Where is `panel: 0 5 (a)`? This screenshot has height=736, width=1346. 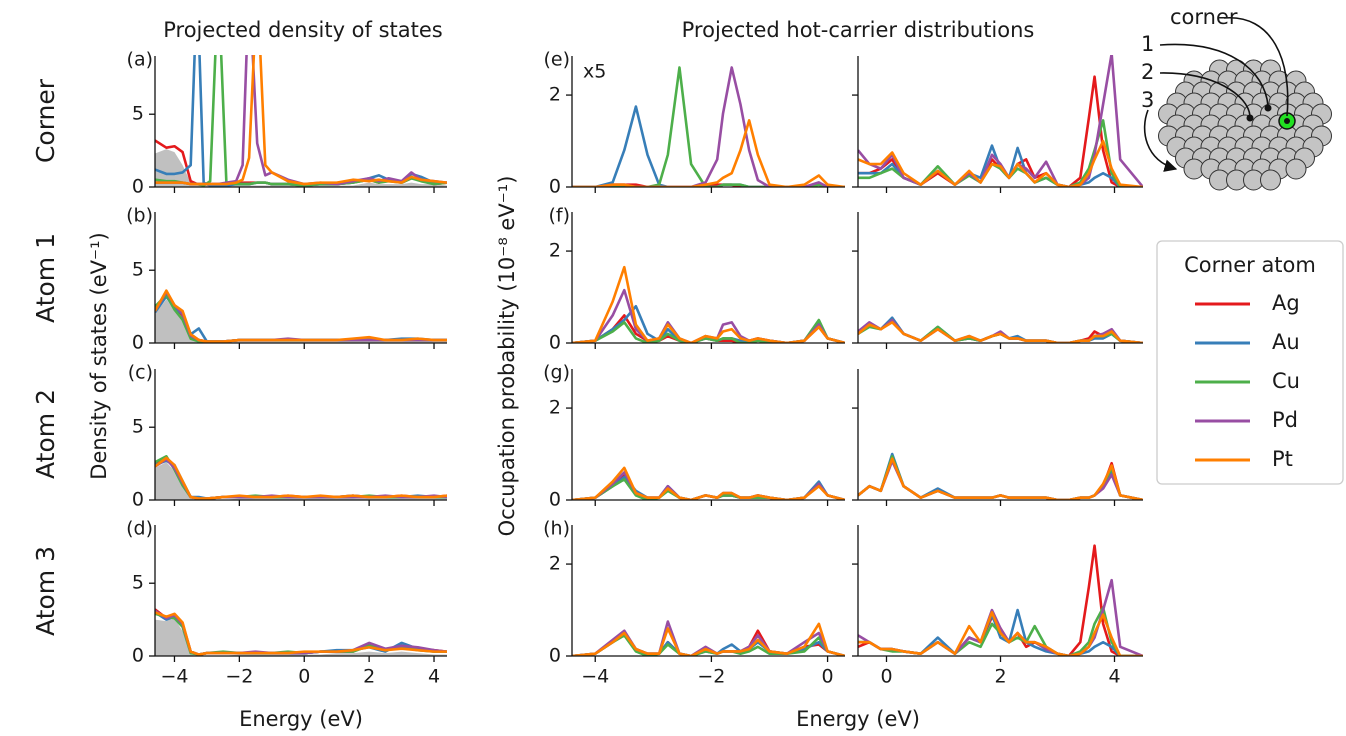
panel: 0 5 (a) is located at coordinates (287, 123).